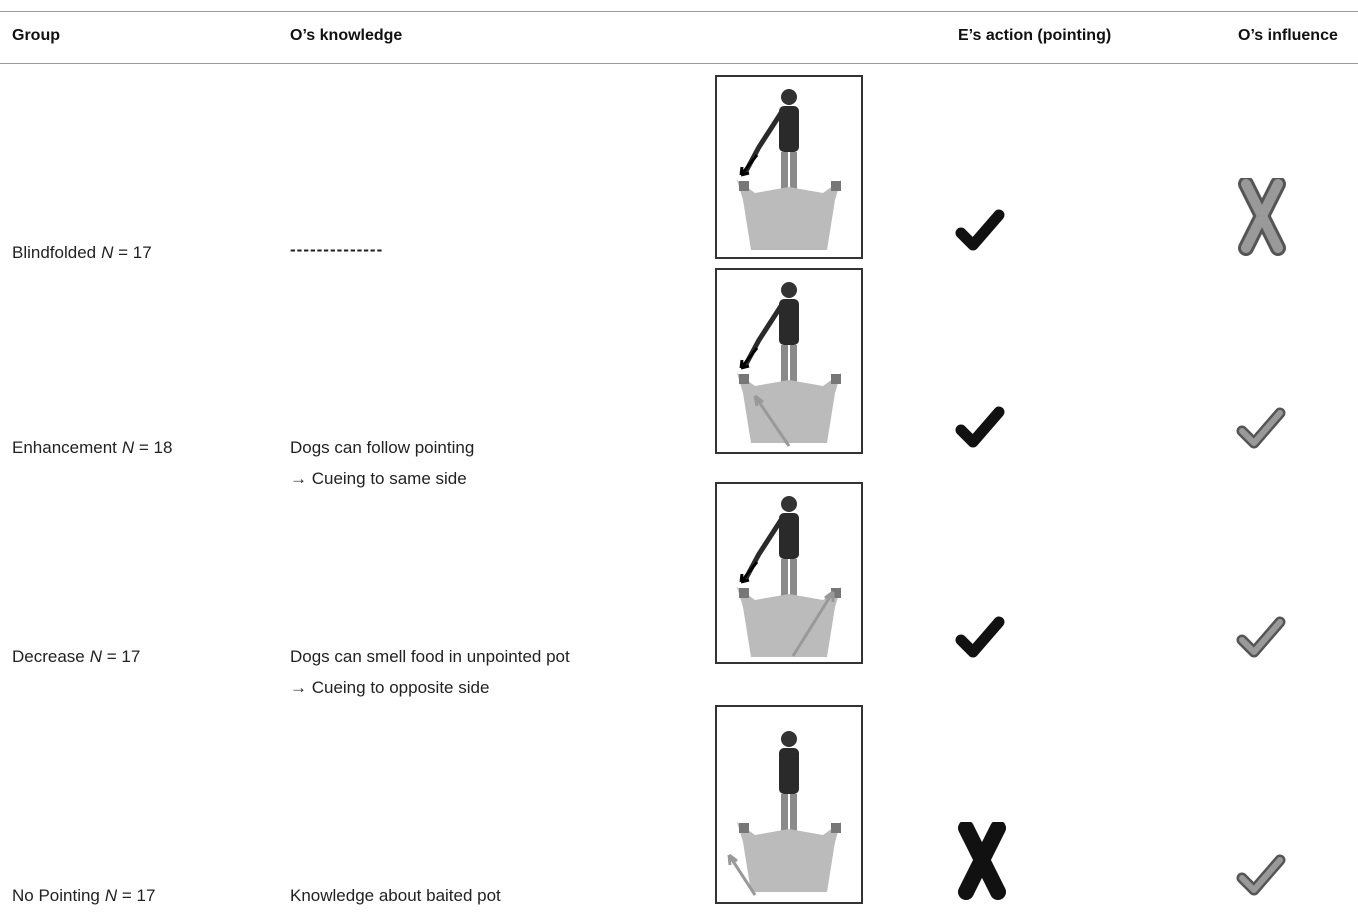 This screenshot has width=1358, height=918. I want to click on group-cell: Blindfolded N = 17, so click(82, 253).